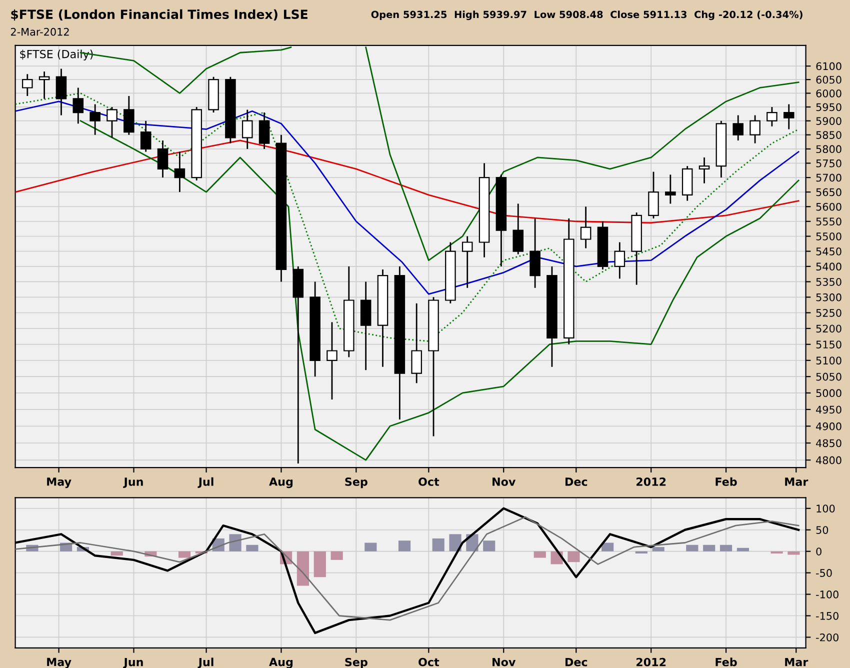 This screenshot has width=850, height=668. Describe the element at coordinates (829, 410) in the screenshot. I see `y-tick-label: 4950` at that location.